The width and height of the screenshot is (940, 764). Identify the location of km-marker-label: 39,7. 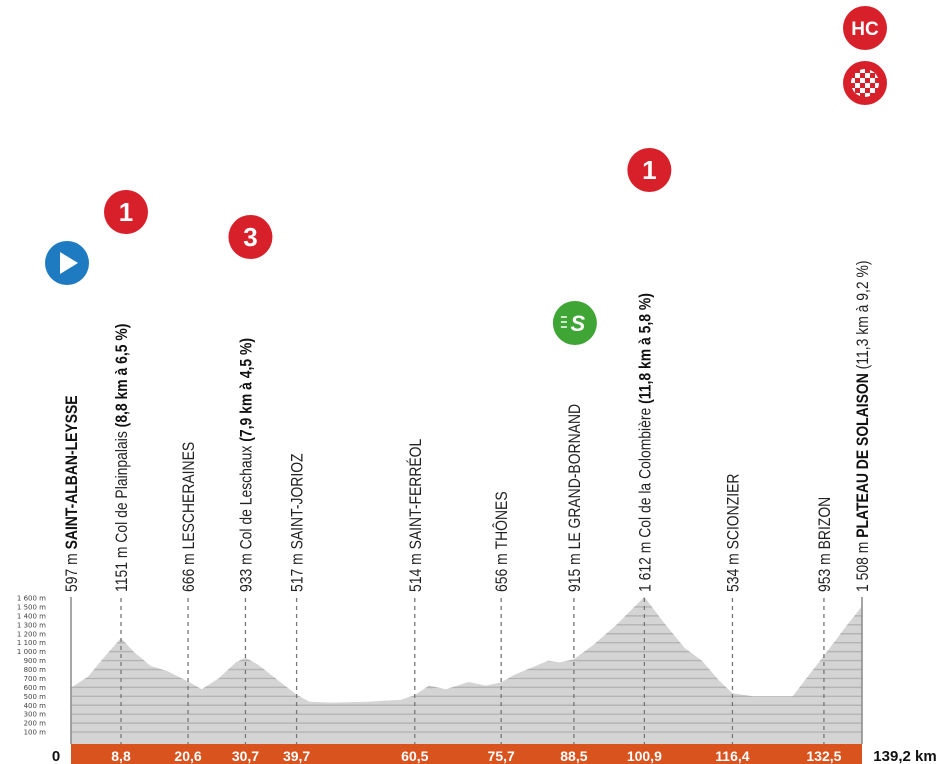
(296, 756).